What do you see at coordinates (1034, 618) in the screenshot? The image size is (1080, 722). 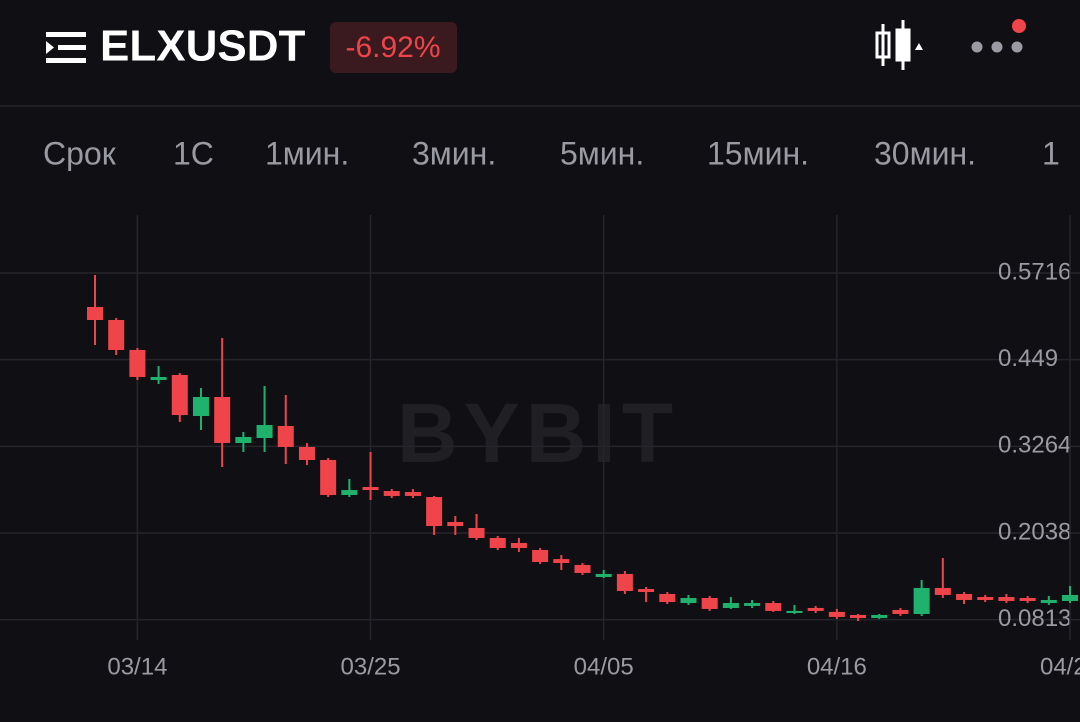 I see `y-tick-label: 0.0813` at bounding box center [1034, 618].